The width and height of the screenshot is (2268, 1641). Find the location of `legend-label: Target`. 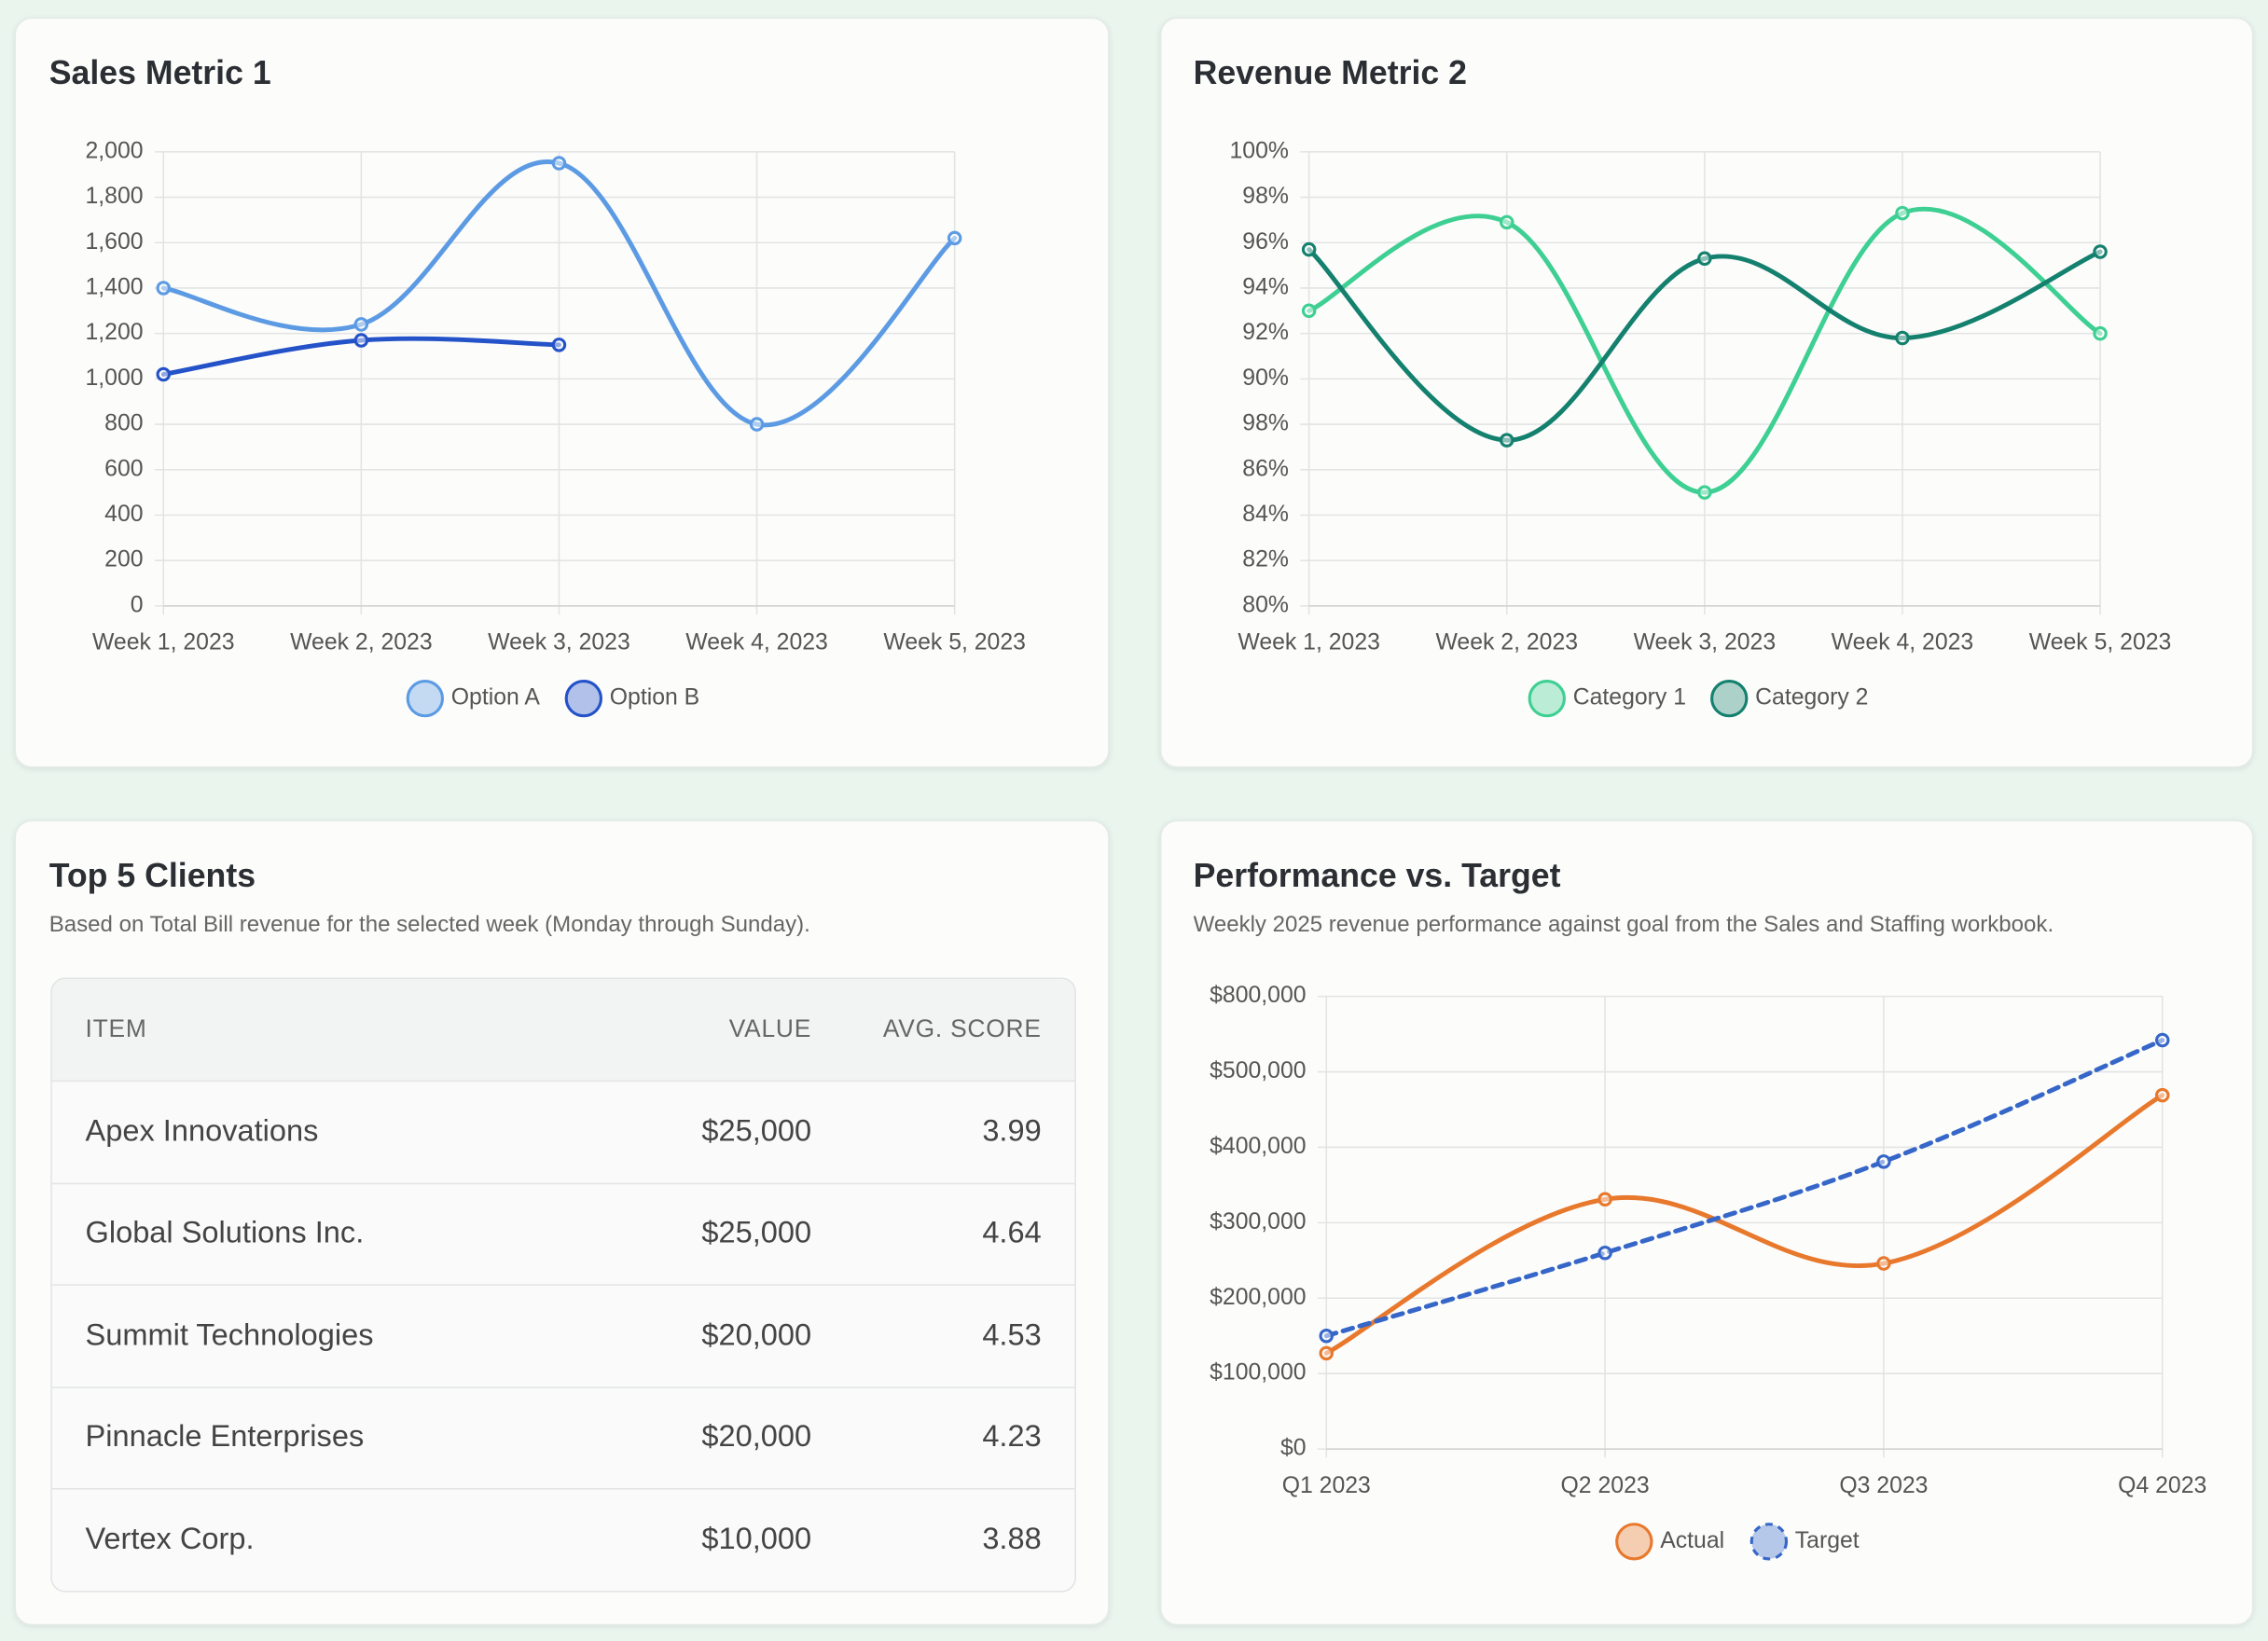

legend-label: Target is located at coordinates (1827, 1540).